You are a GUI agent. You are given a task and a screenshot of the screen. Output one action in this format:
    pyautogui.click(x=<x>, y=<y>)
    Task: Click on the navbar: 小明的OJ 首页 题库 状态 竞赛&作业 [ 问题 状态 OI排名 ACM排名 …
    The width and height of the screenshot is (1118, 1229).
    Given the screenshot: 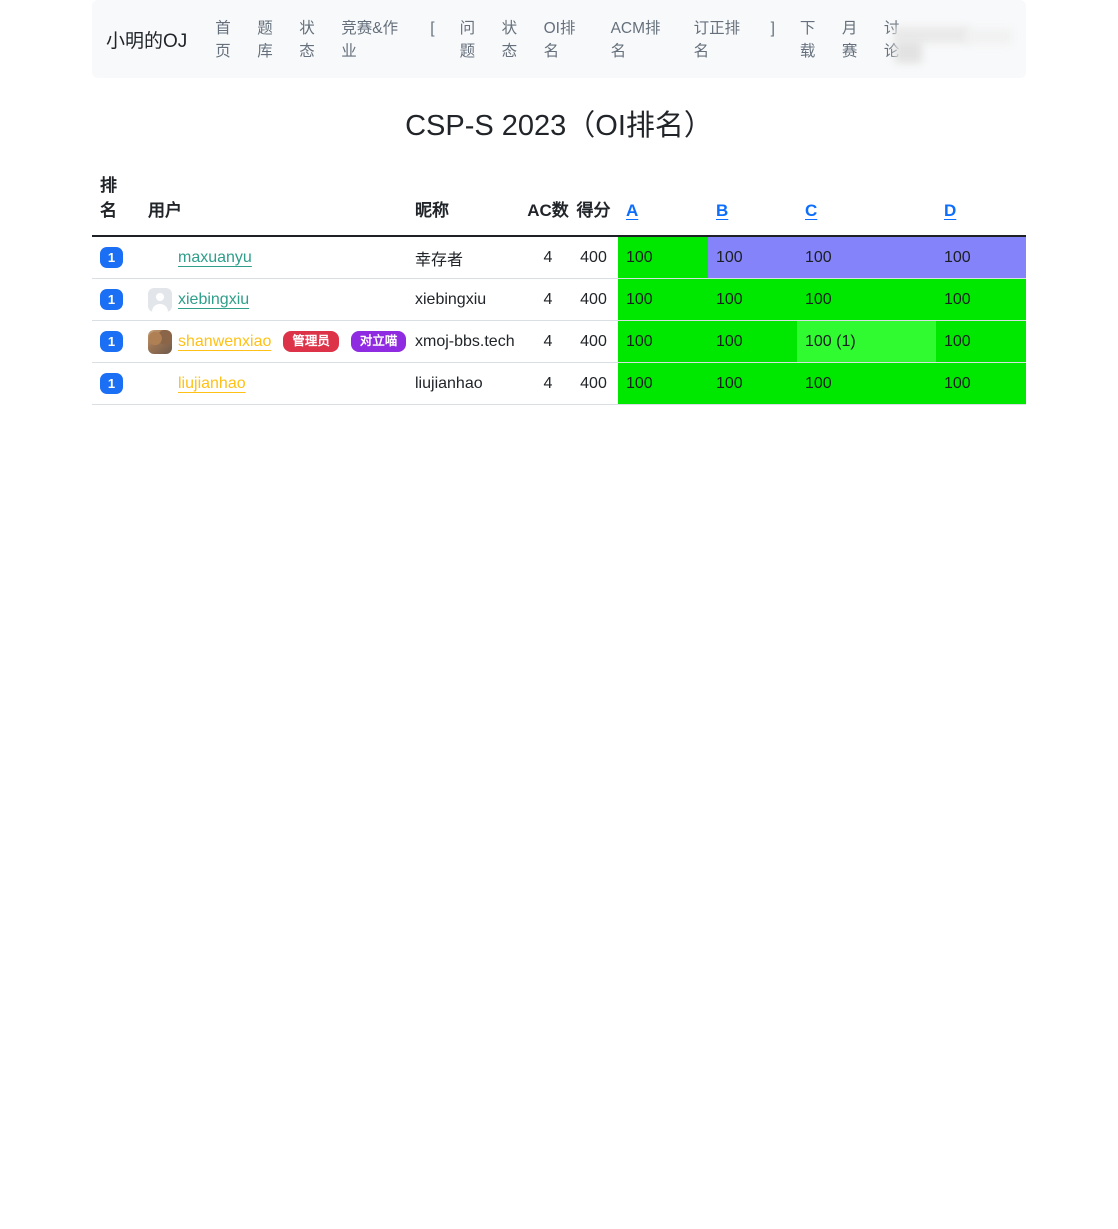 What is the action you would take?
    pyautogui.click(x=559, y=39)
    